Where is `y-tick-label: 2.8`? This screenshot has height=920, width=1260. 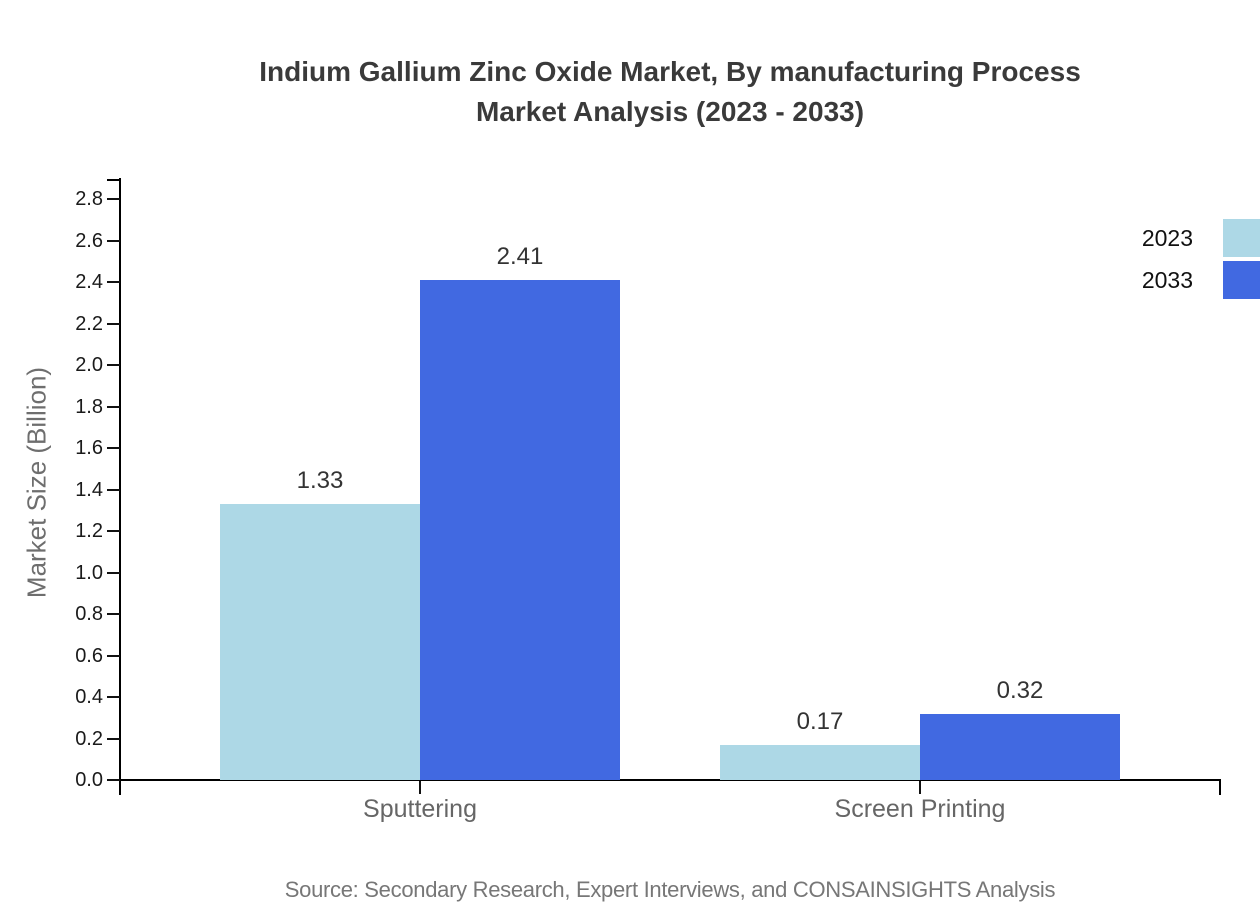
y-tick-label: 2.8 is located at coordinates (89, 199).